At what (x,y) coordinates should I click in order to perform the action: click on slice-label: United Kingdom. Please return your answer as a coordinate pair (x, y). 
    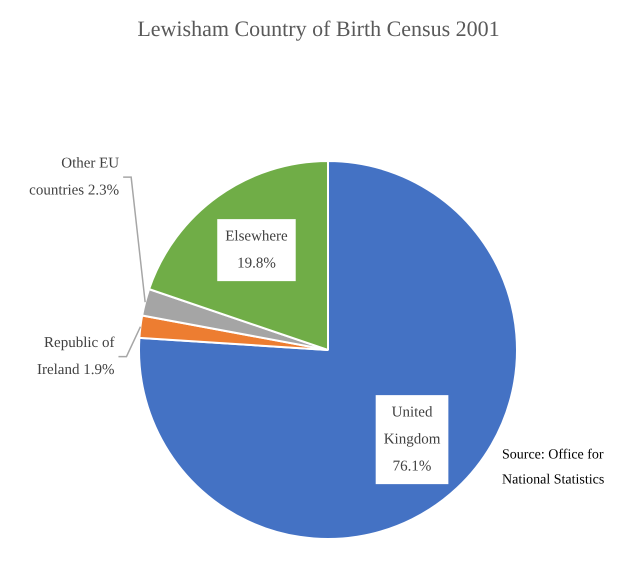
    Looking at the image, I should click on (412, 426).